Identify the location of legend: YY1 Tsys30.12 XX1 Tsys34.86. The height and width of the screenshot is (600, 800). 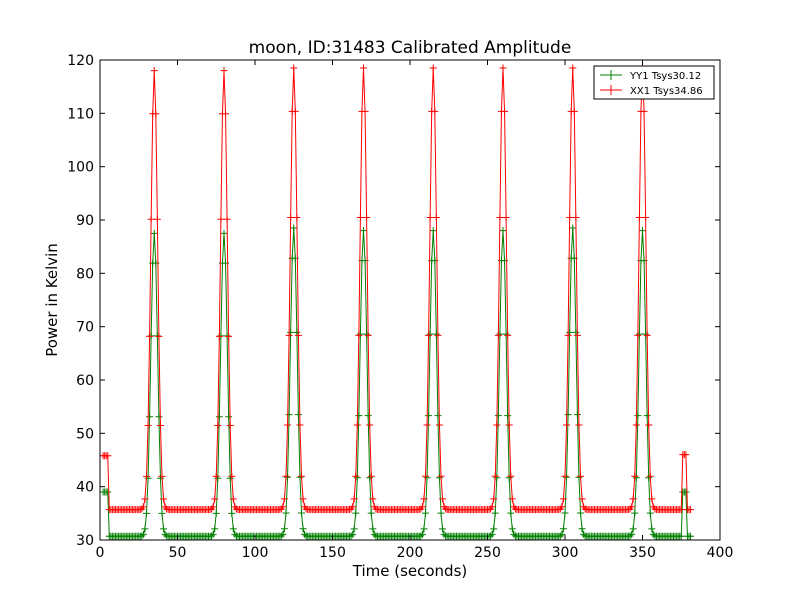
(654, 82).